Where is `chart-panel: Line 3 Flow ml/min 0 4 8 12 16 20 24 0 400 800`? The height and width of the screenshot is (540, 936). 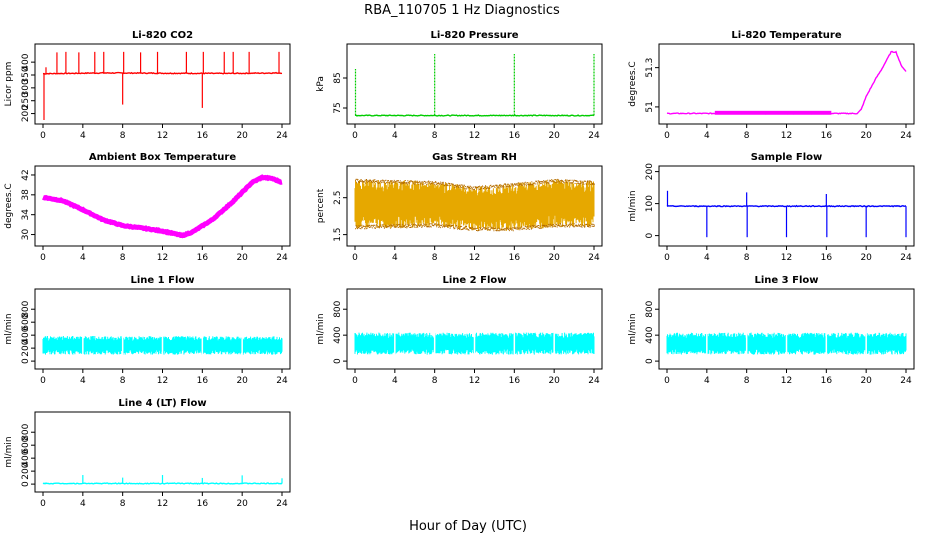 chart-panel: Line 3 Flow ml/min 0 4 8 12 16 20 24 0 400 800 is located at coordinates (771, 330).